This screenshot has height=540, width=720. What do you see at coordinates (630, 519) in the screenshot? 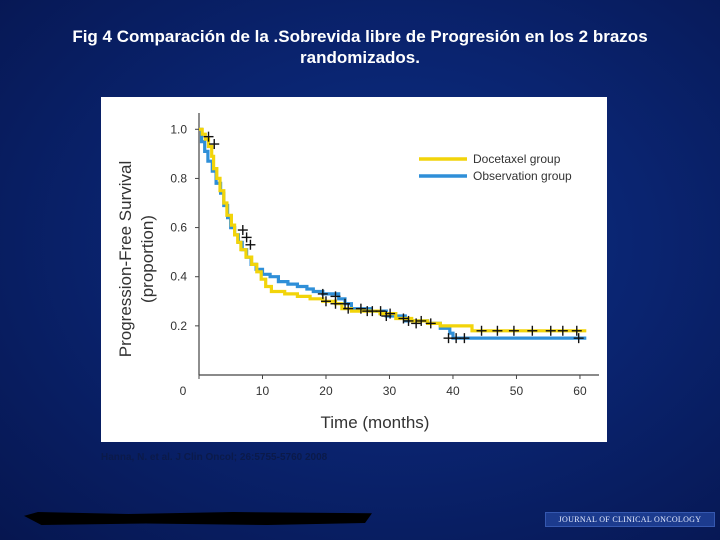
I see `journal-logo: JOURNAL OF CLINICAL ONCOLOGY` at bounding box center [630, 519].